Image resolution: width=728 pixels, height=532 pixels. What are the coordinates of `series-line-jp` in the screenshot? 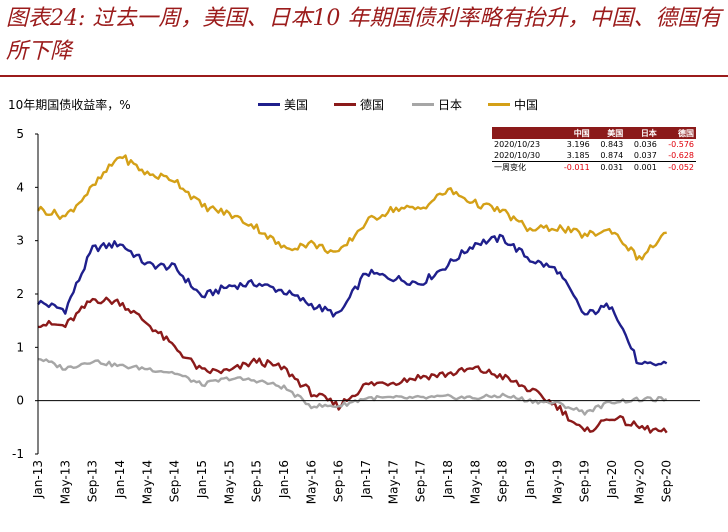 It's located at (352, 386).